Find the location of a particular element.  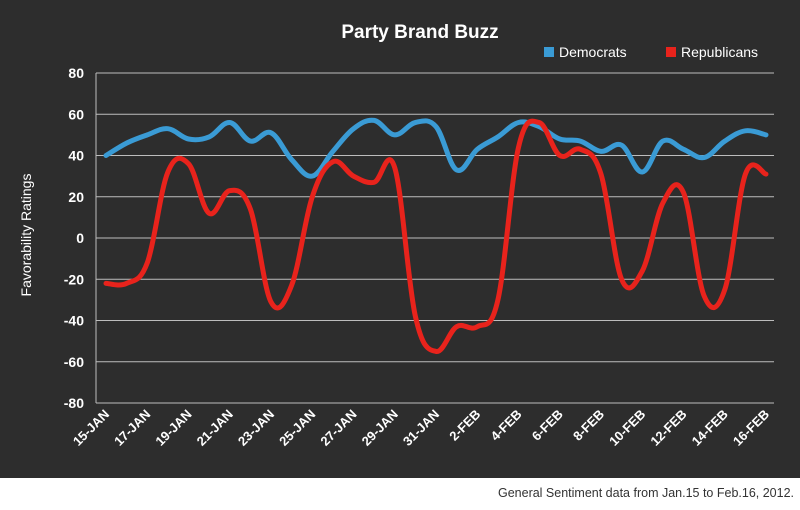

chart-title: Party Brand Buzz is located at coordinates (419, 32).